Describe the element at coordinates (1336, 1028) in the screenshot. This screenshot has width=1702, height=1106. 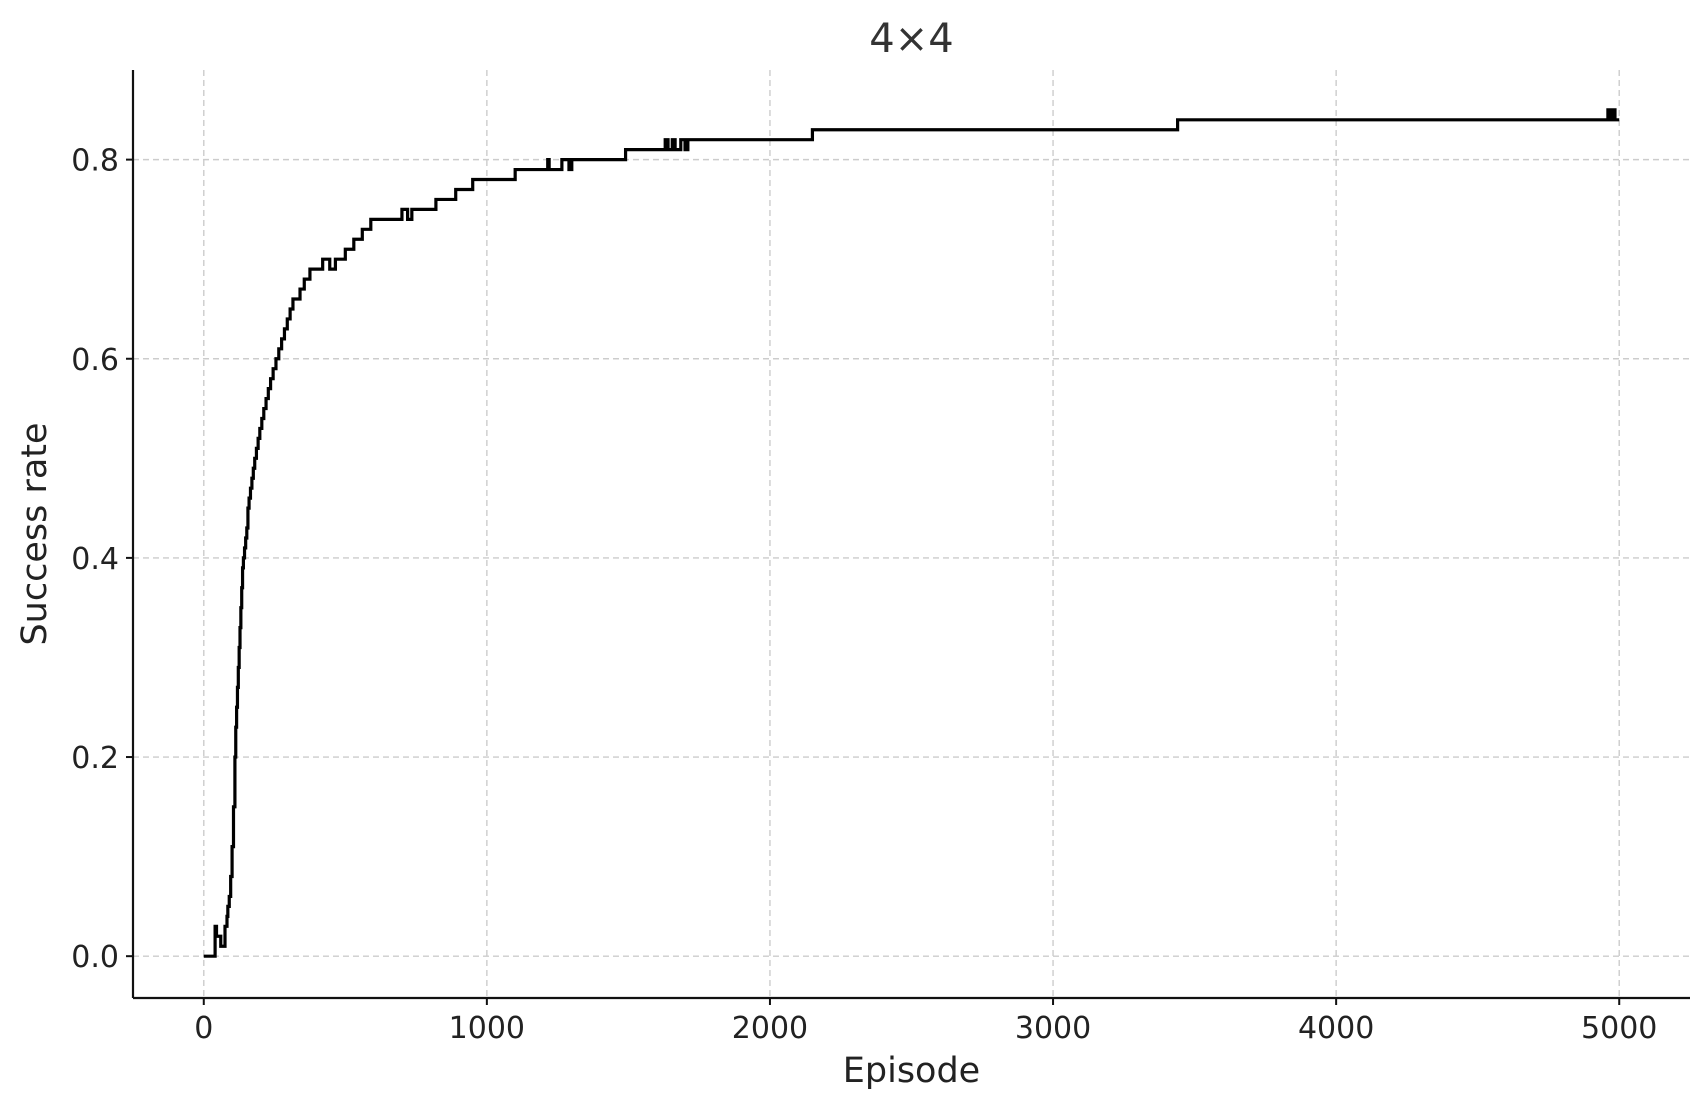
I see `x-tick-label: 4000` at that location.